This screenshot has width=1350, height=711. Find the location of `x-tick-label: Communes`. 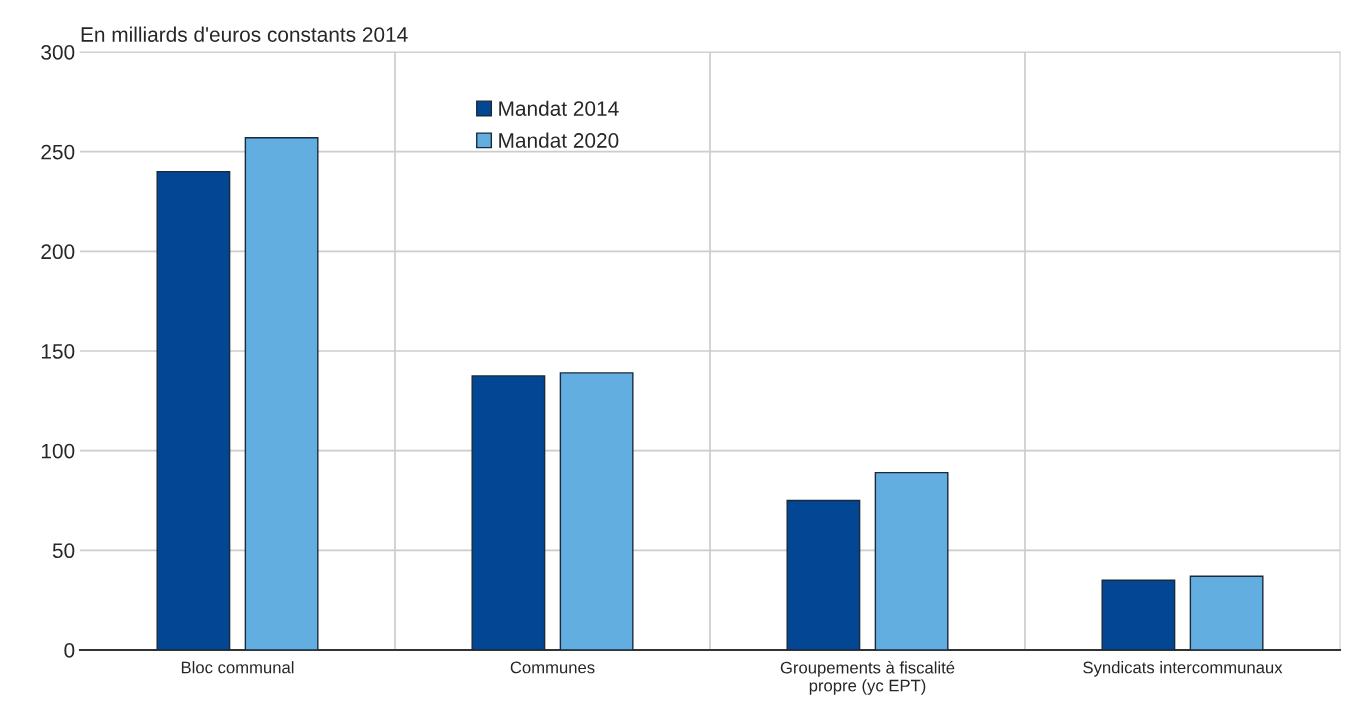

x-tick-label: Communes is located at coordinates (552, 667).